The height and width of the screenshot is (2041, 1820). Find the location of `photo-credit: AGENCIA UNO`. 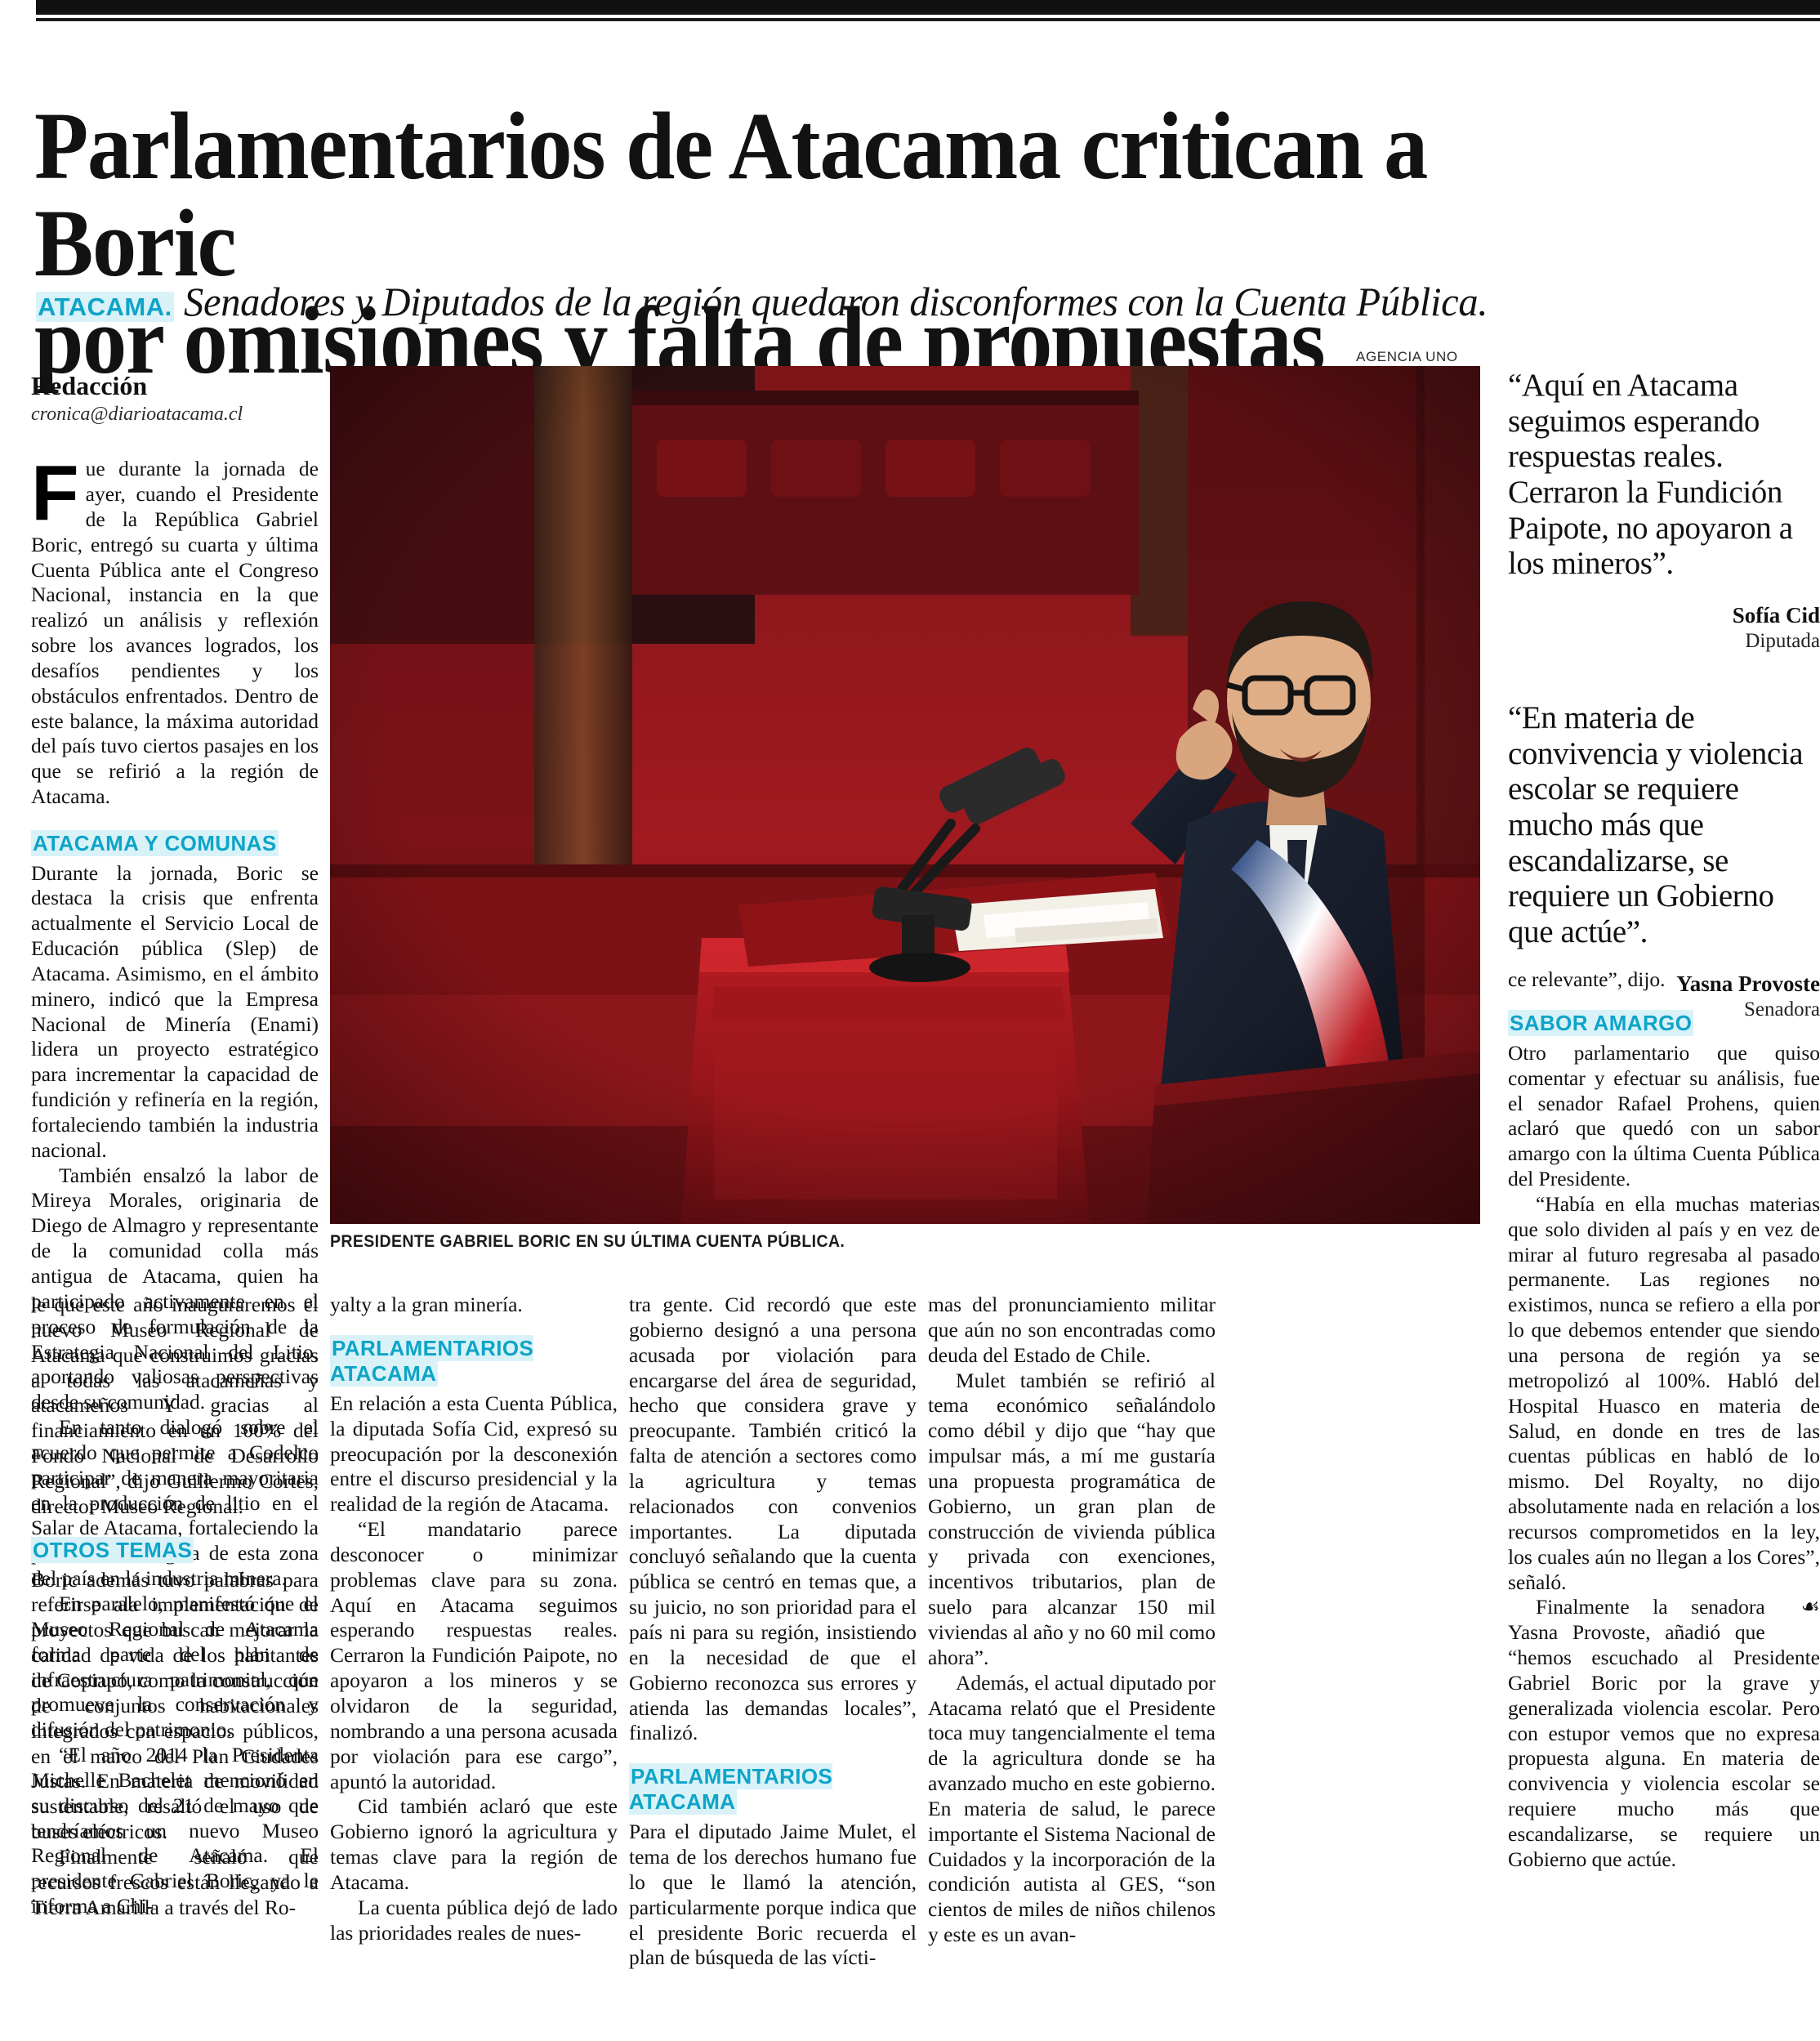

photo-credit: AGENCIA UNO is located at coordinates (1407, 356).